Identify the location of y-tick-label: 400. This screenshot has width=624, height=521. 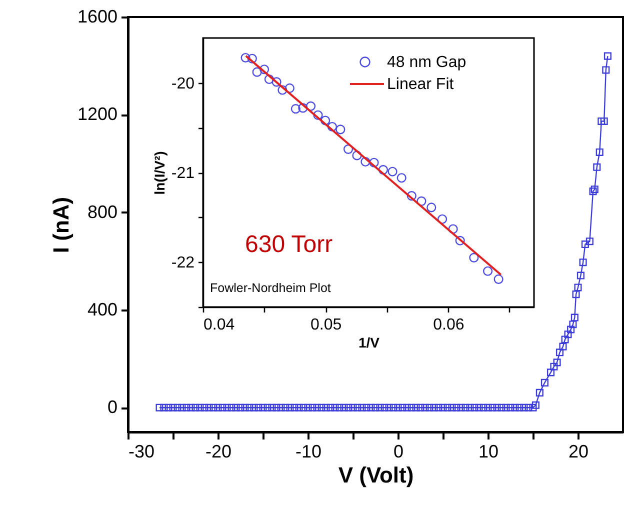
(102, 309).